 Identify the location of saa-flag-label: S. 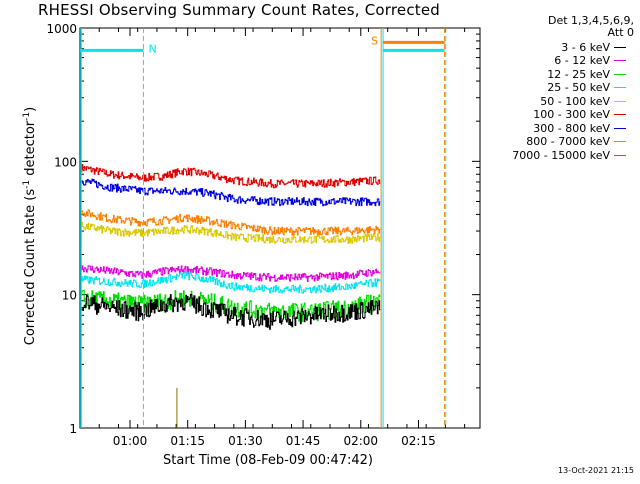
(374, 40).